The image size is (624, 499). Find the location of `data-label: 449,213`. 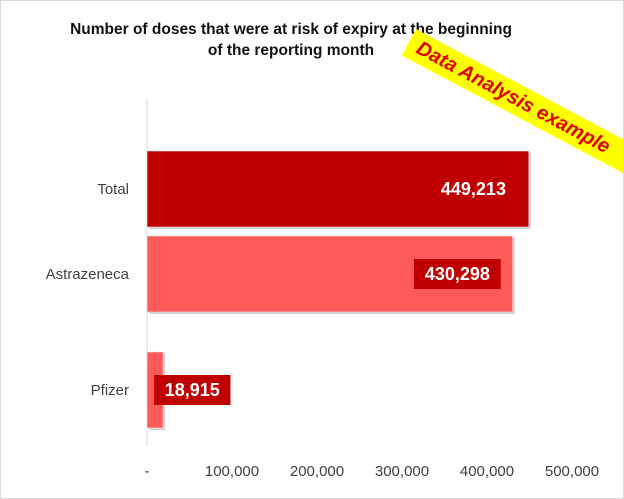

data-label: 449,213 is located at coordinates (473, 189).